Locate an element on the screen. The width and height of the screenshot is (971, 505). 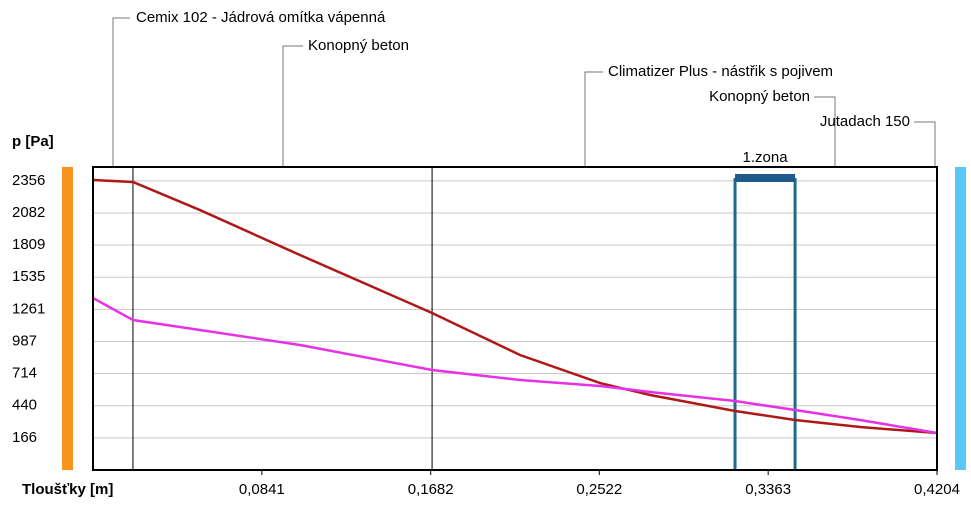
x-tick-label: 0,1682 is located at coordinates (431, 489).